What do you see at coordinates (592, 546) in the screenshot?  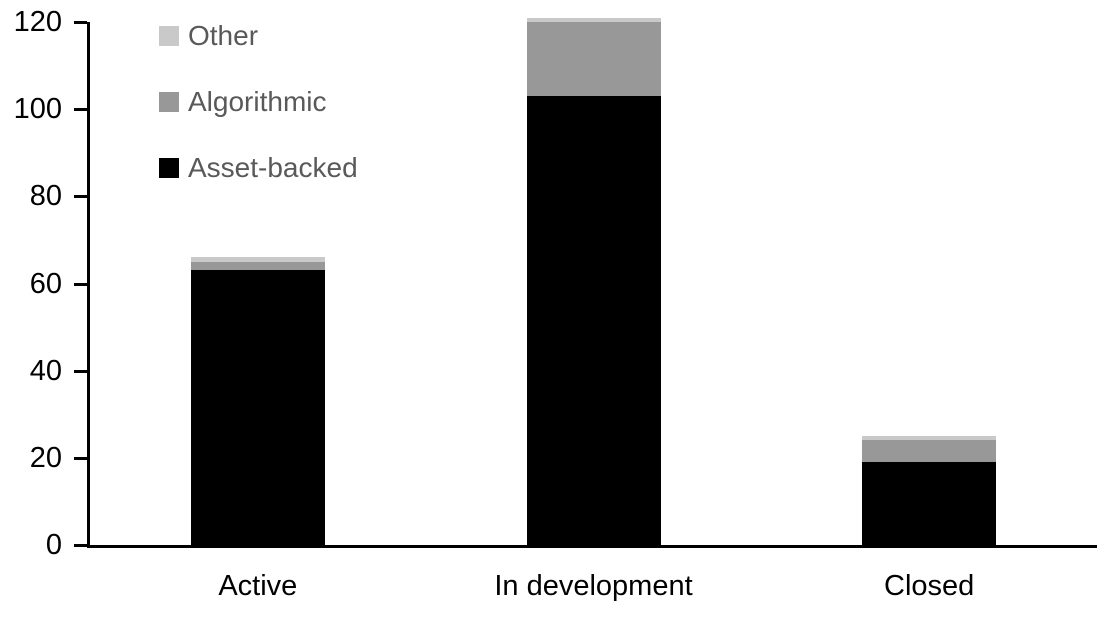 I see `x-axis-line` at bounding box center [592, 546].